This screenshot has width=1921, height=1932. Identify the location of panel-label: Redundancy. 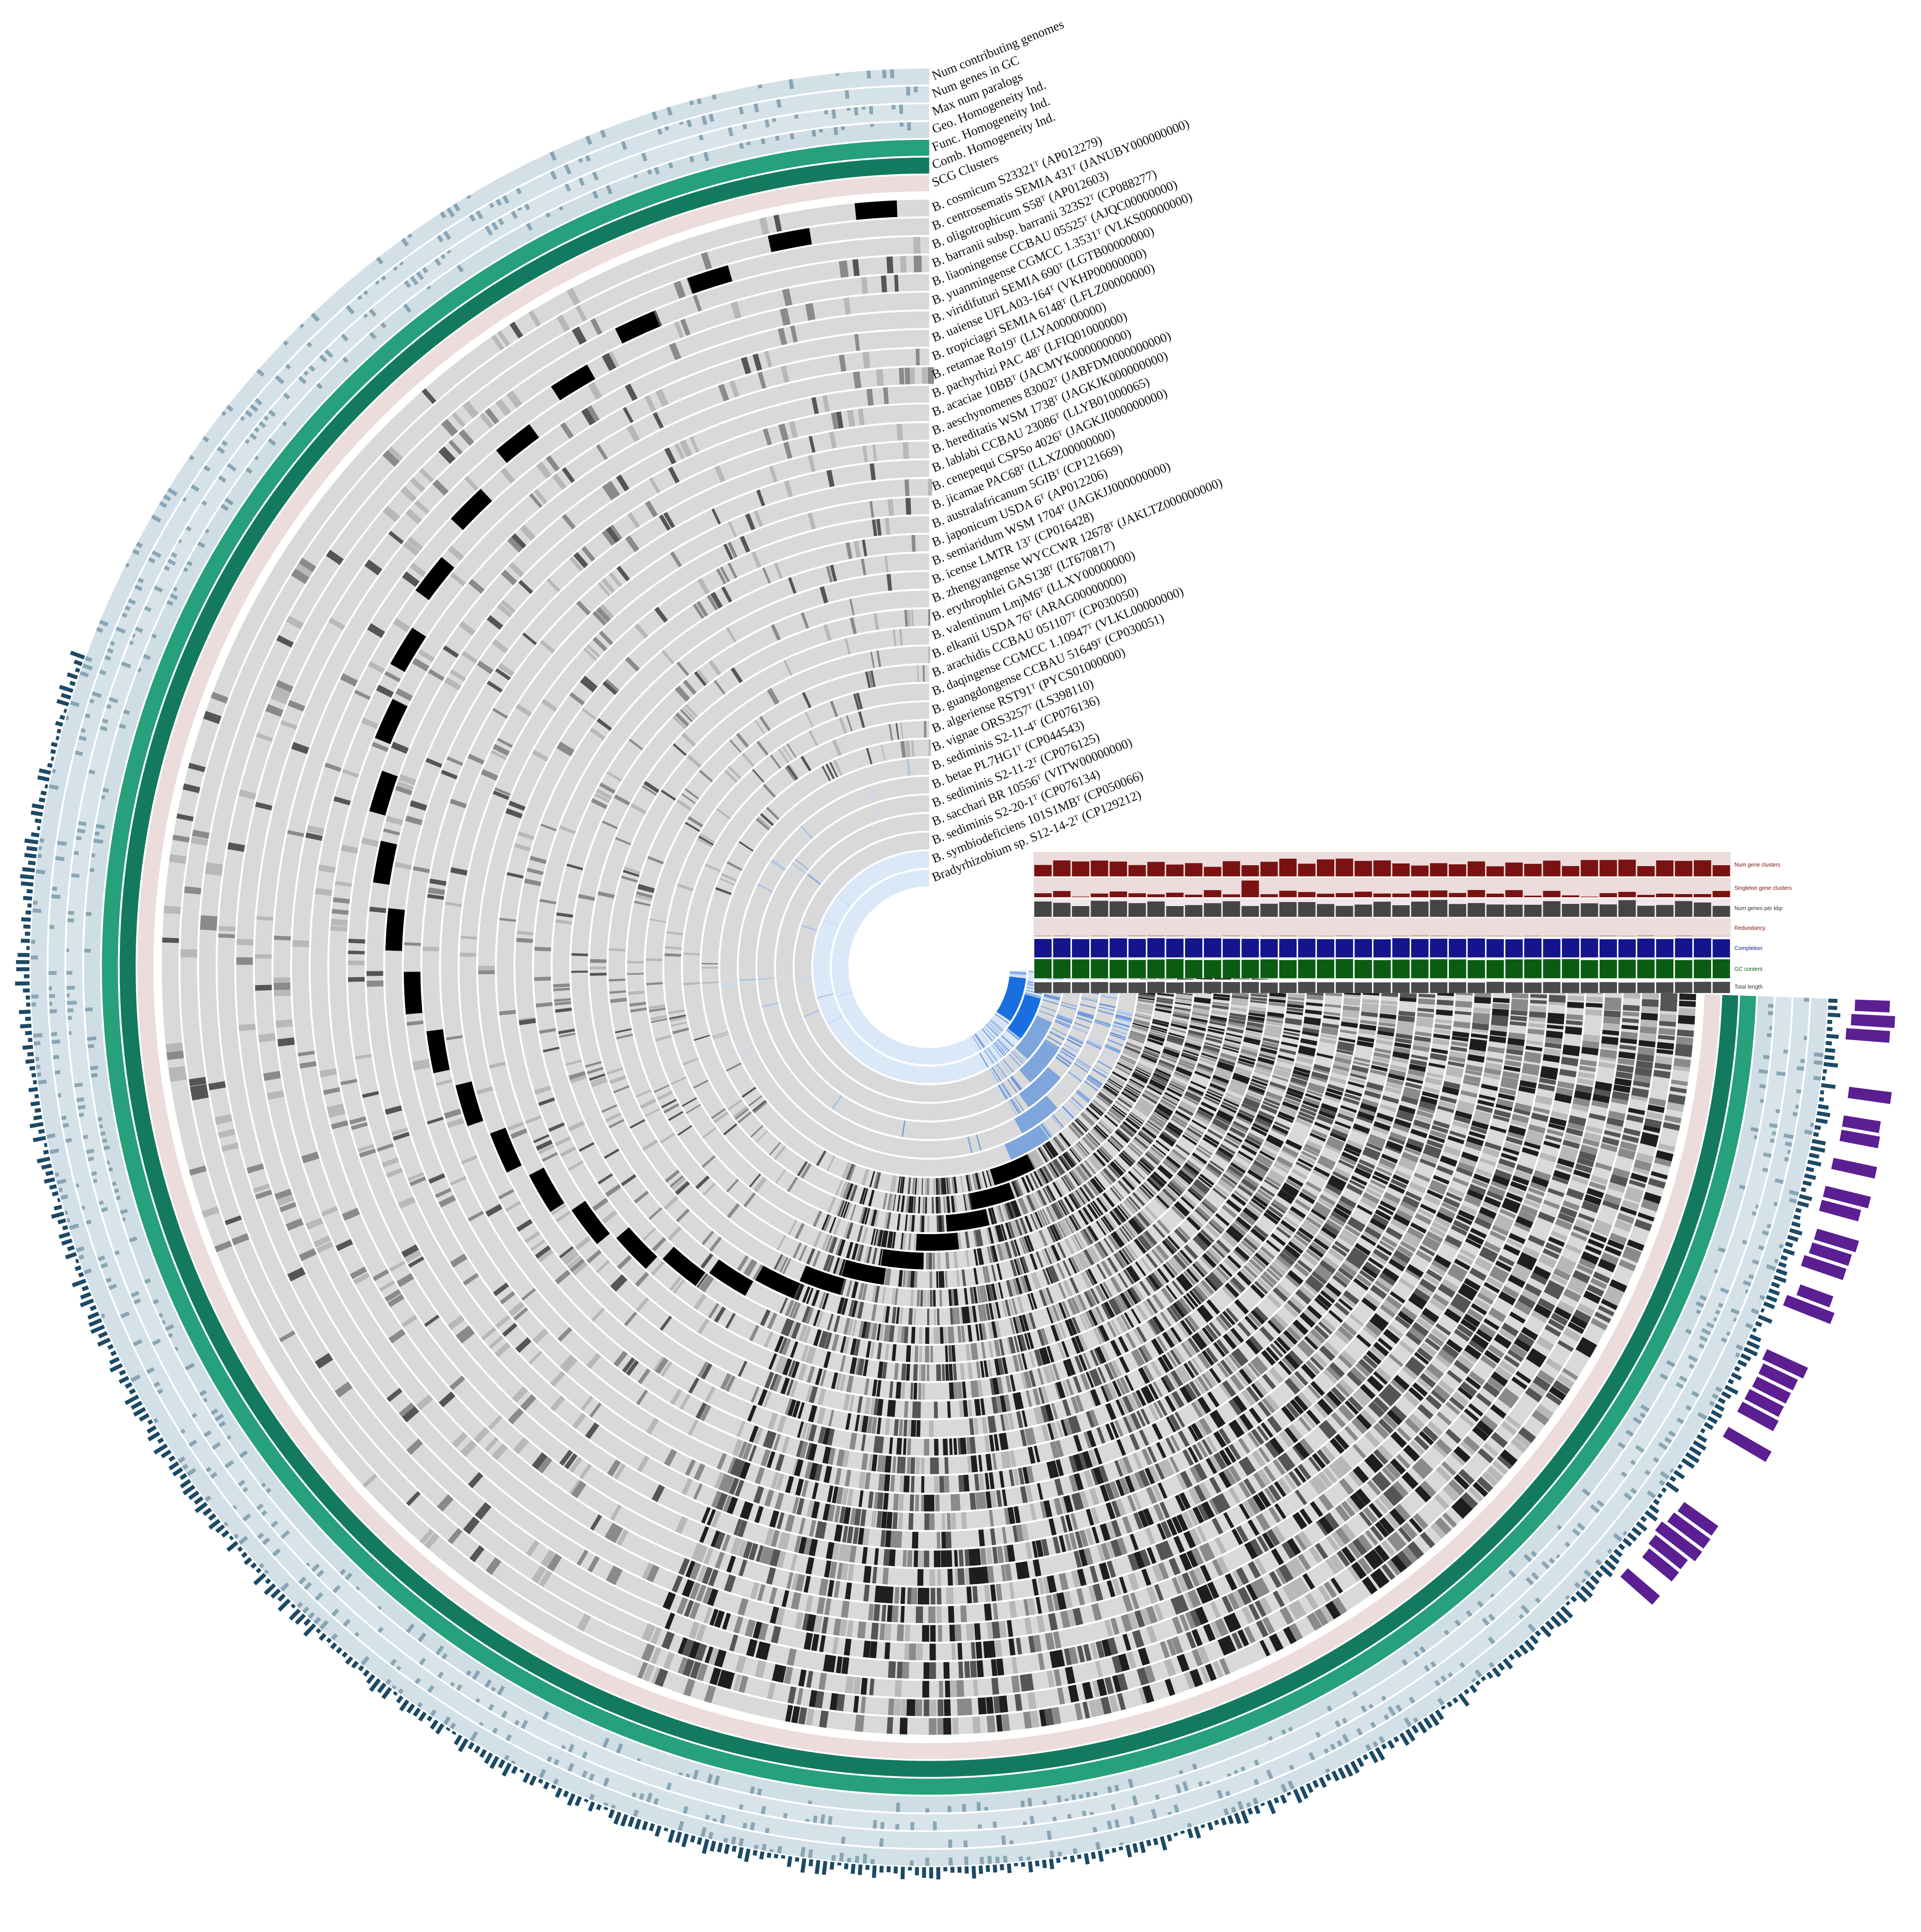
(1750, 928).